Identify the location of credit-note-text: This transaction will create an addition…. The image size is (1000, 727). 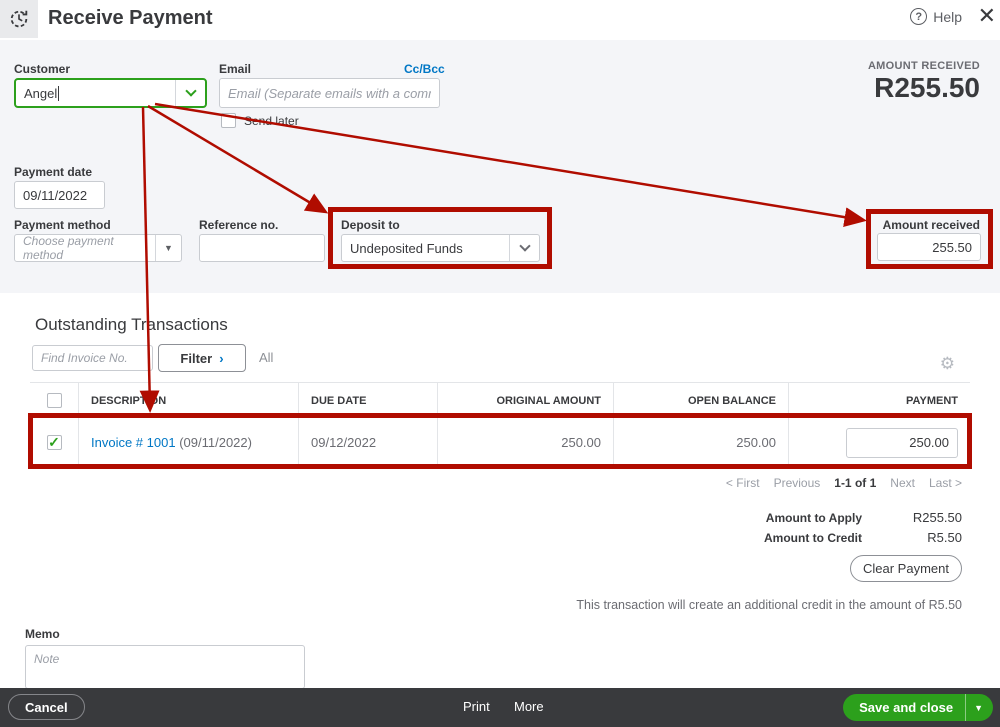
(769, 605).